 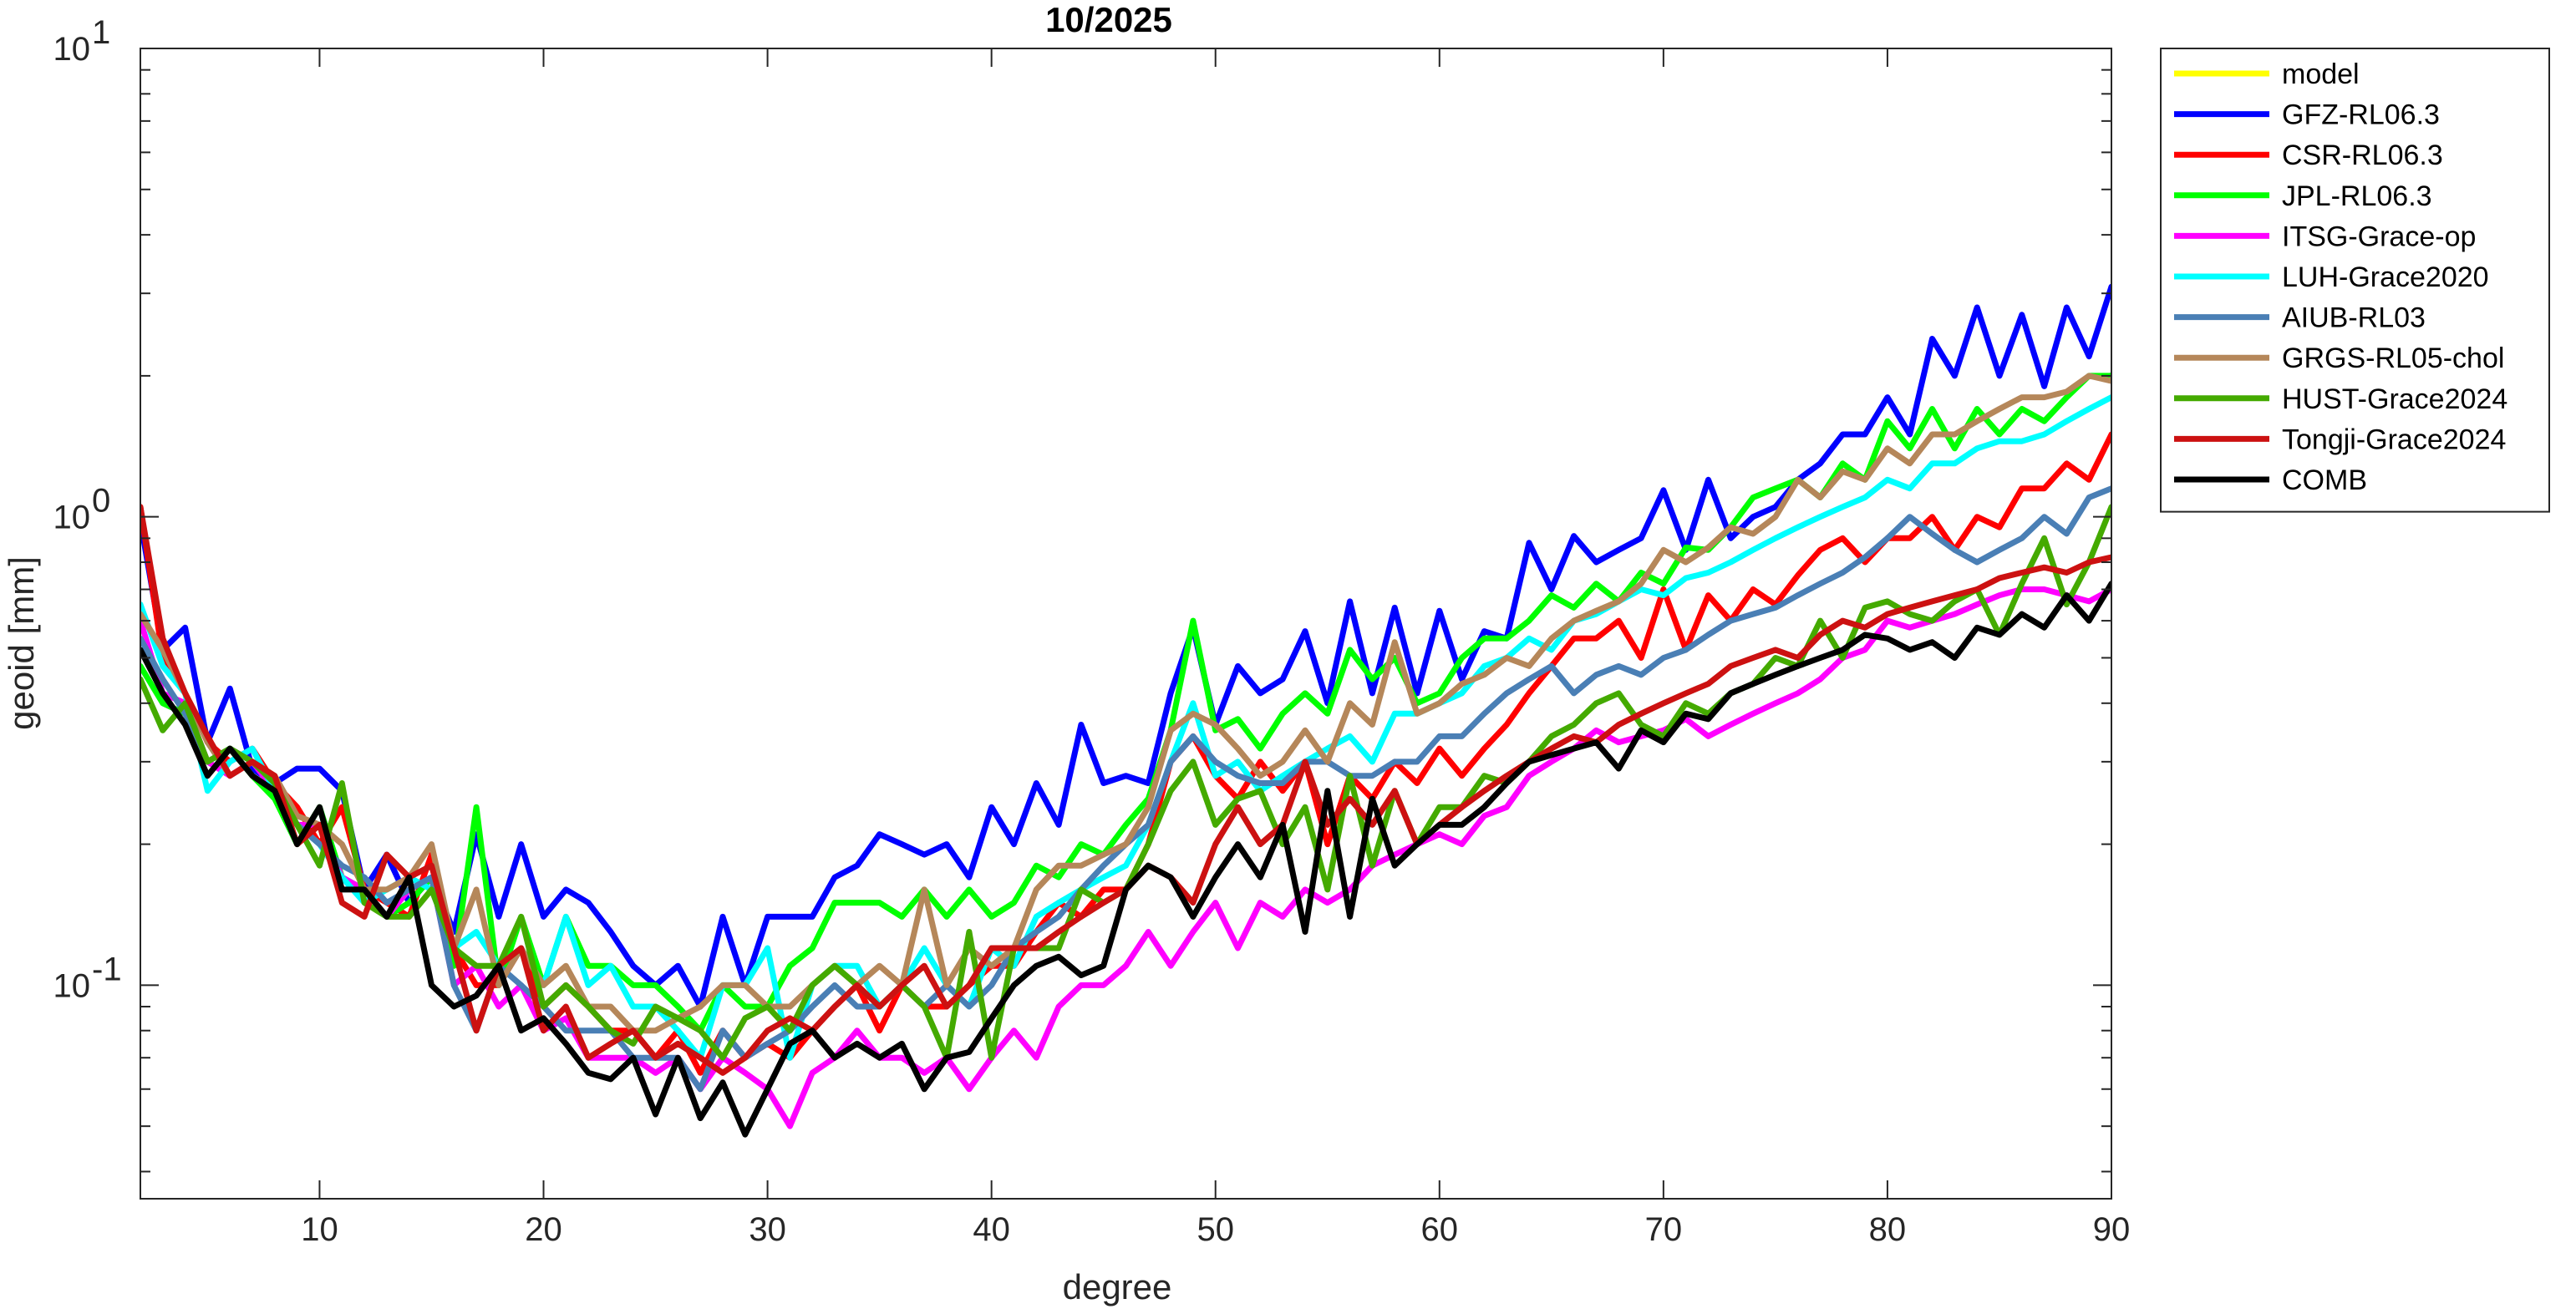 I want to click on legend-label-tongji-grace2024: Tongji-Grace2024, so click(x=2394, y=439).